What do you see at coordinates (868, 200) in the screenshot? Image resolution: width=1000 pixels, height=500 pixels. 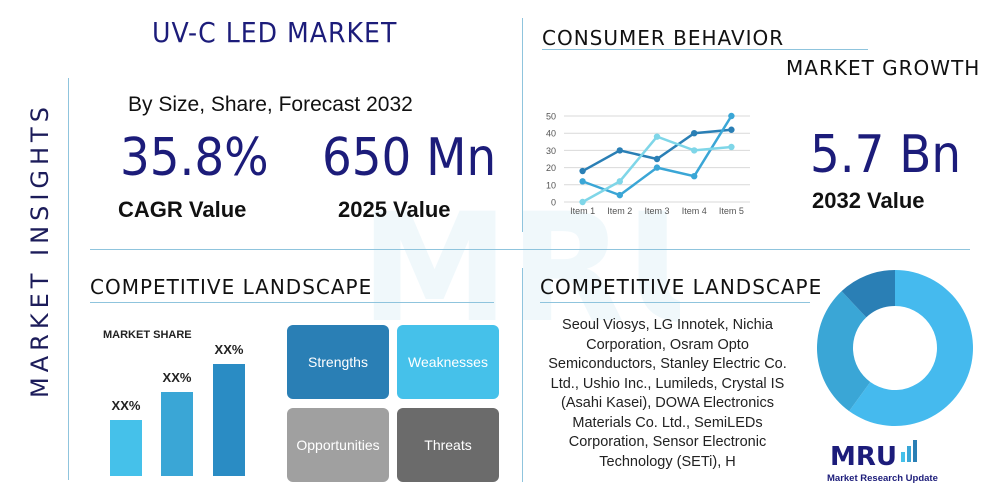 I see `forecast-label: 2032 Value` at bounding box center [868, 200].